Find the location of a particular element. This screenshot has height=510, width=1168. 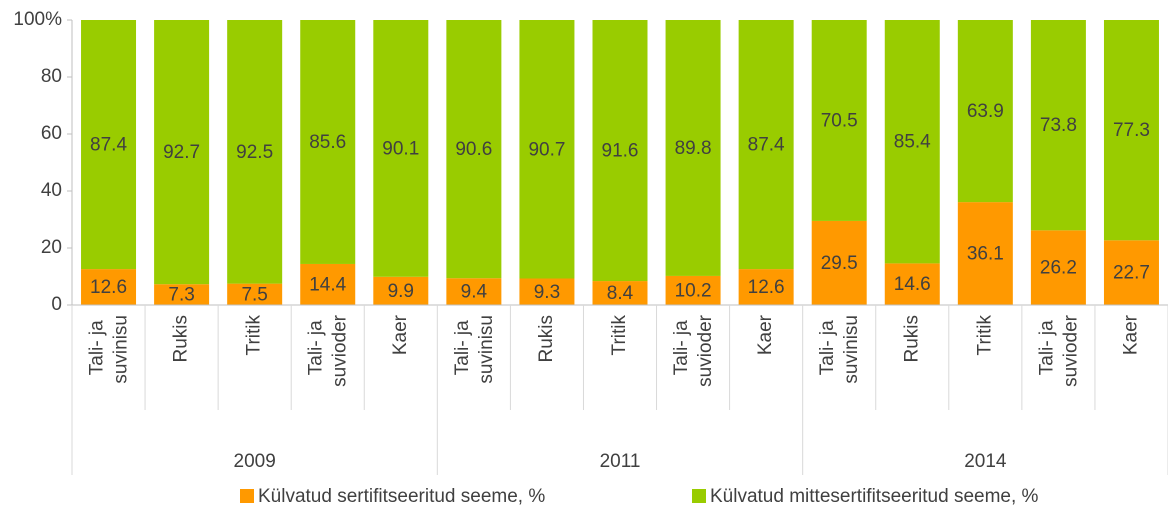

data-label: 14.6 is located at coordinates (912, 284).